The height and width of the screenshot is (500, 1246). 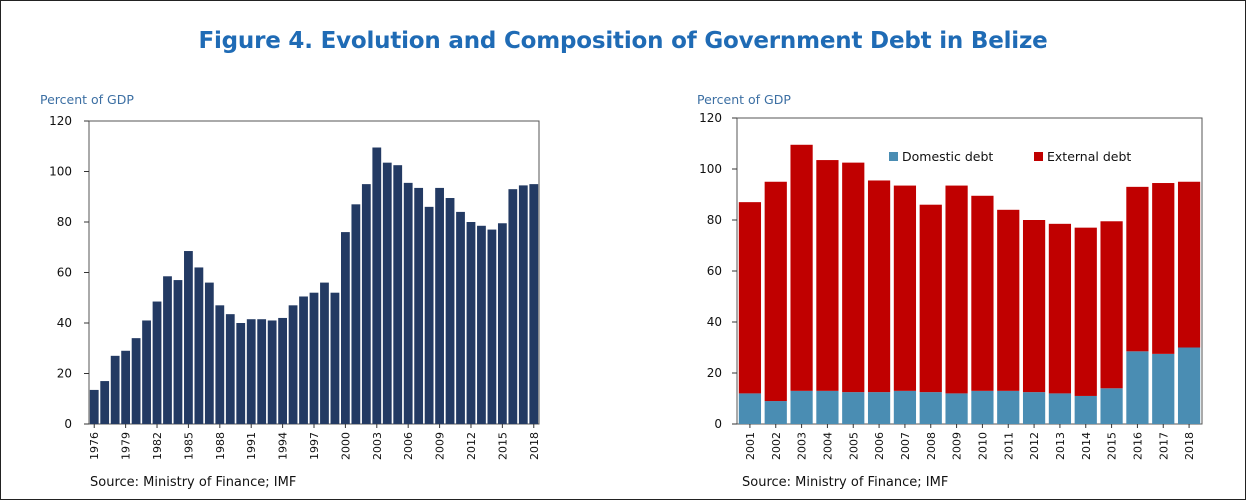 I want to click on external-debt-bar-2012, so click(x=1034, y=306).